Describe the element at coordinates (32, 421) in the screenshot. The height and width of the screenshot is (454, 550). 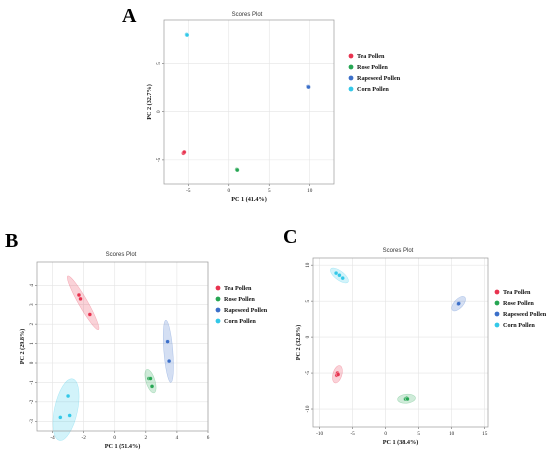
I see `y-tick-label: -3` at that location.